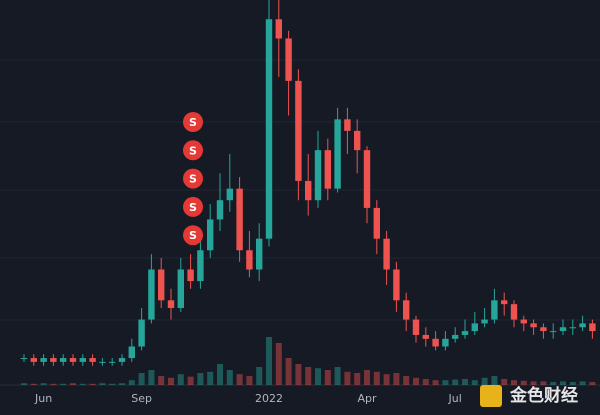 The width and height of the screenshot is (600, 415). I want to click on x-tick-label: 2022, so click(269, 398).